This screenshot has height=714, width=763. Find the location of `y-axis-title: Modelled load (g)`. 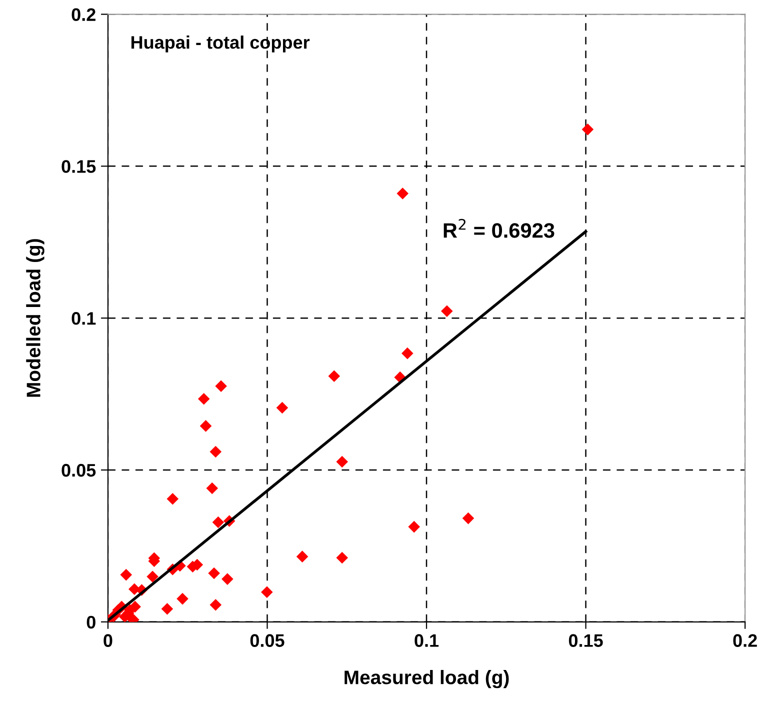

y-axis-title: Modelled load (g) is located at coordinates (35, 318).